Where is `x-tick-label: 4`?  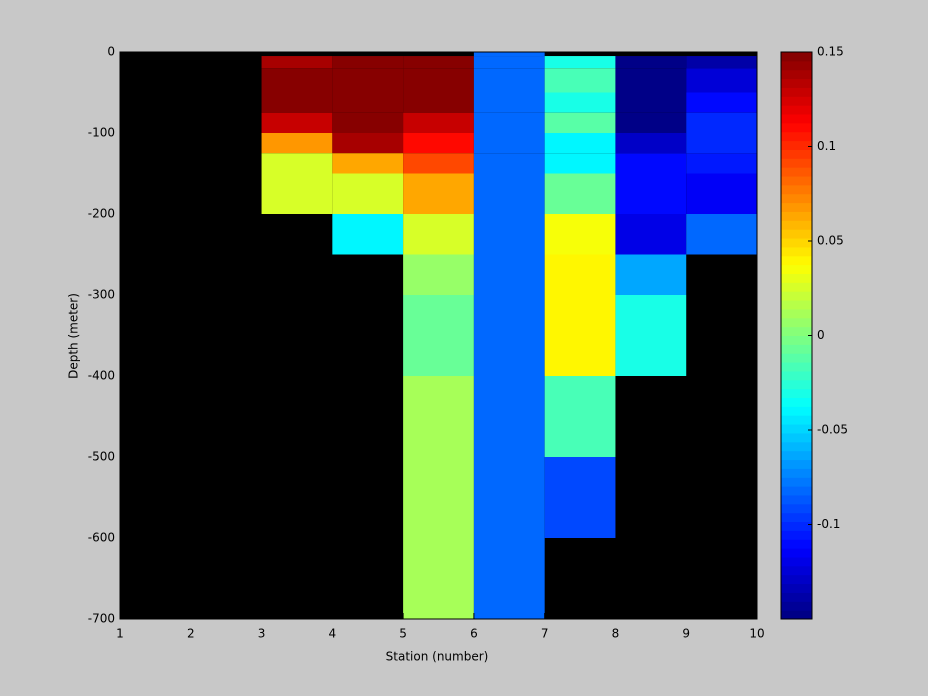
x-tick-label: 4 is located at coordinates (333, 634).